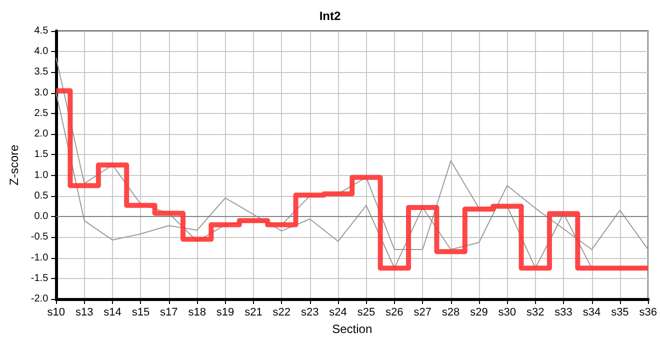 This screenshot has height=360, width=660. Describe the element at coordinates (39, 258) in the screenshot. I see `y-tick-label: -1.0` at that location.